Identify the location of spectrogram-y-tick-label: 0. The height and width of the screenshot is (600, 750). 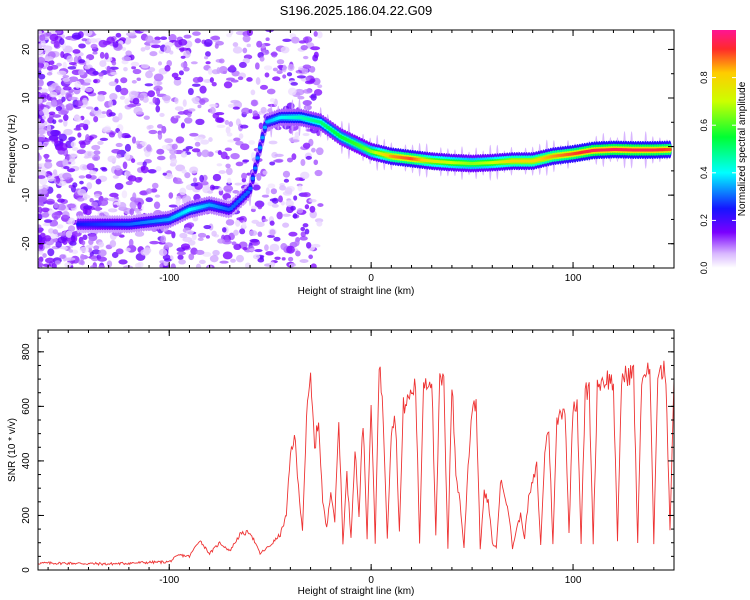
(26, 146).